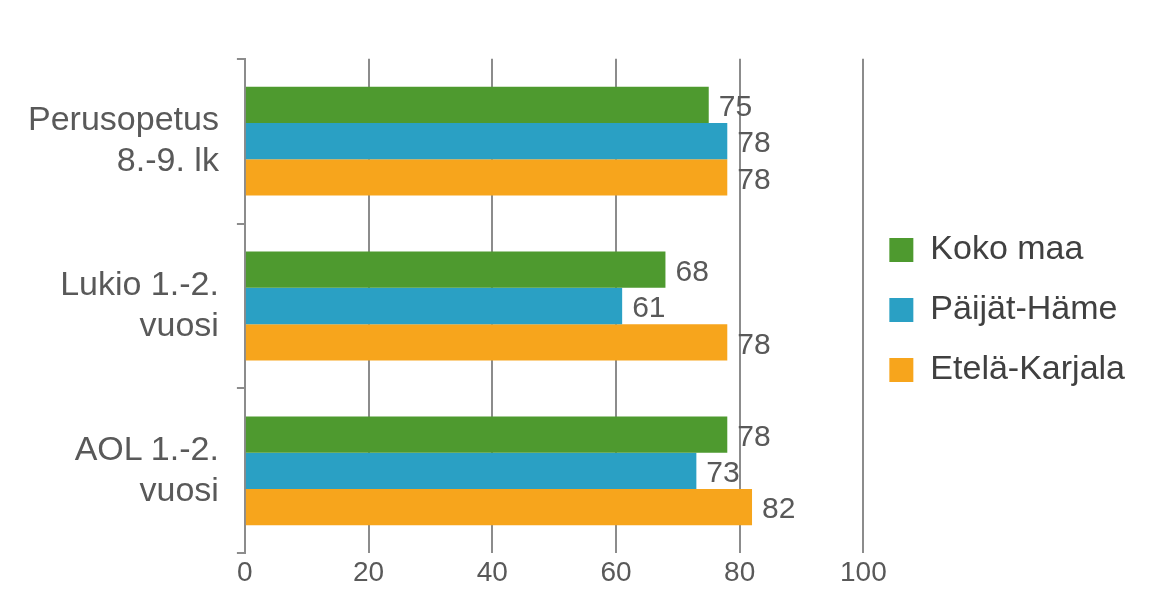 Image resolution: width=1155 pixels, height=612 pixels. What do you see at coordinates (779, 508) in the screenshot?
I see `data-label: 82` at bounding box center [779, 508].